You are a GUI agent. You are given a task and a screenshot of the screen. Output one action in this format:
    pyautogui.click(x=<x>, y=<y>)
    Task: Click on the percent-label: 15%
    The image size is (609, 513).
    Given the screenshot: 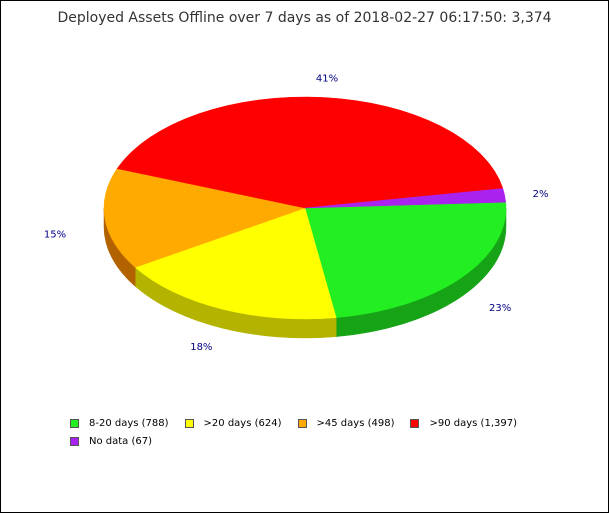 What is the action you would take?
    pyautogui.click(x=55, y=234)
    